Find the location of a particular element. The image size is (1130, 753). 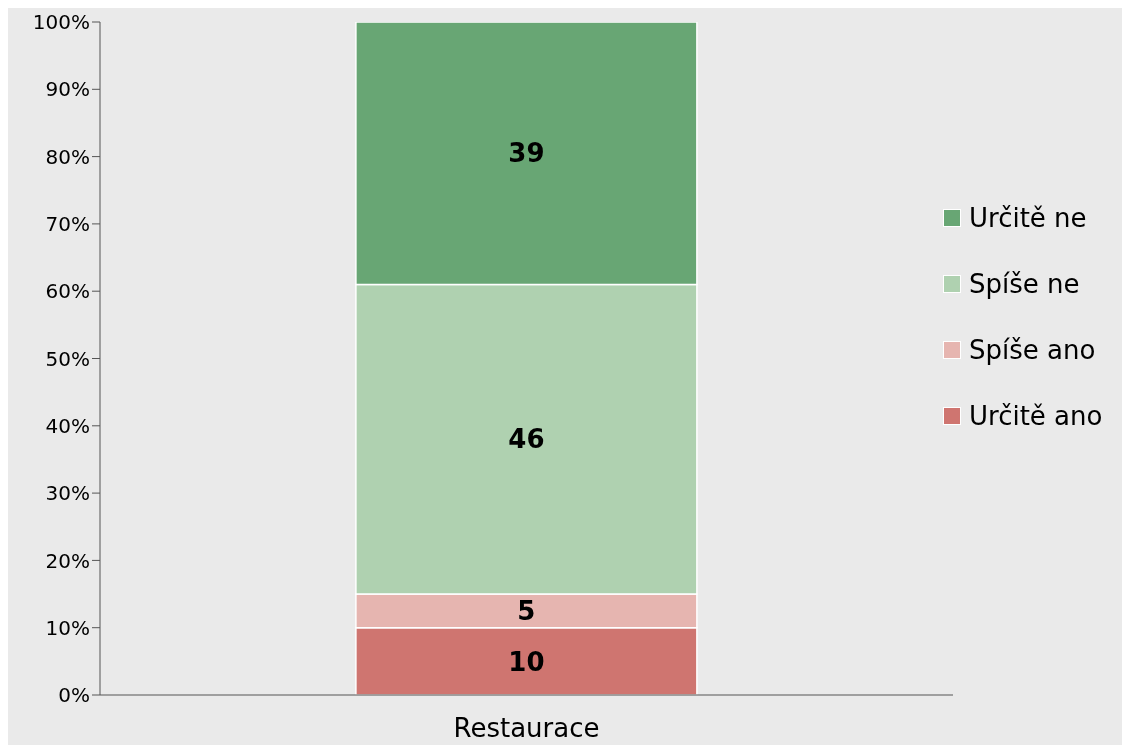

data-label: 39 is located at coordinates (526, 153).